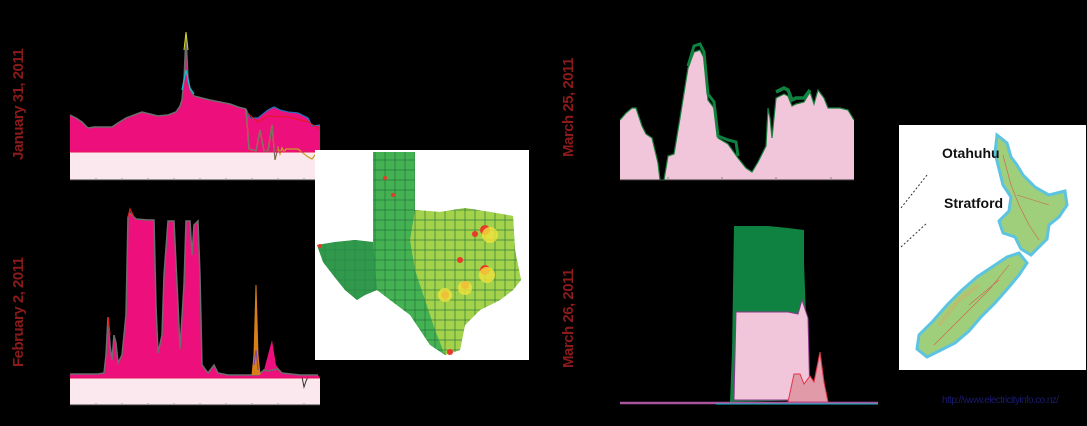 The width and height of the screenshot is (1087, 426). I want to click on nz-map: Otahuhu Stratford, so click(992, 247).